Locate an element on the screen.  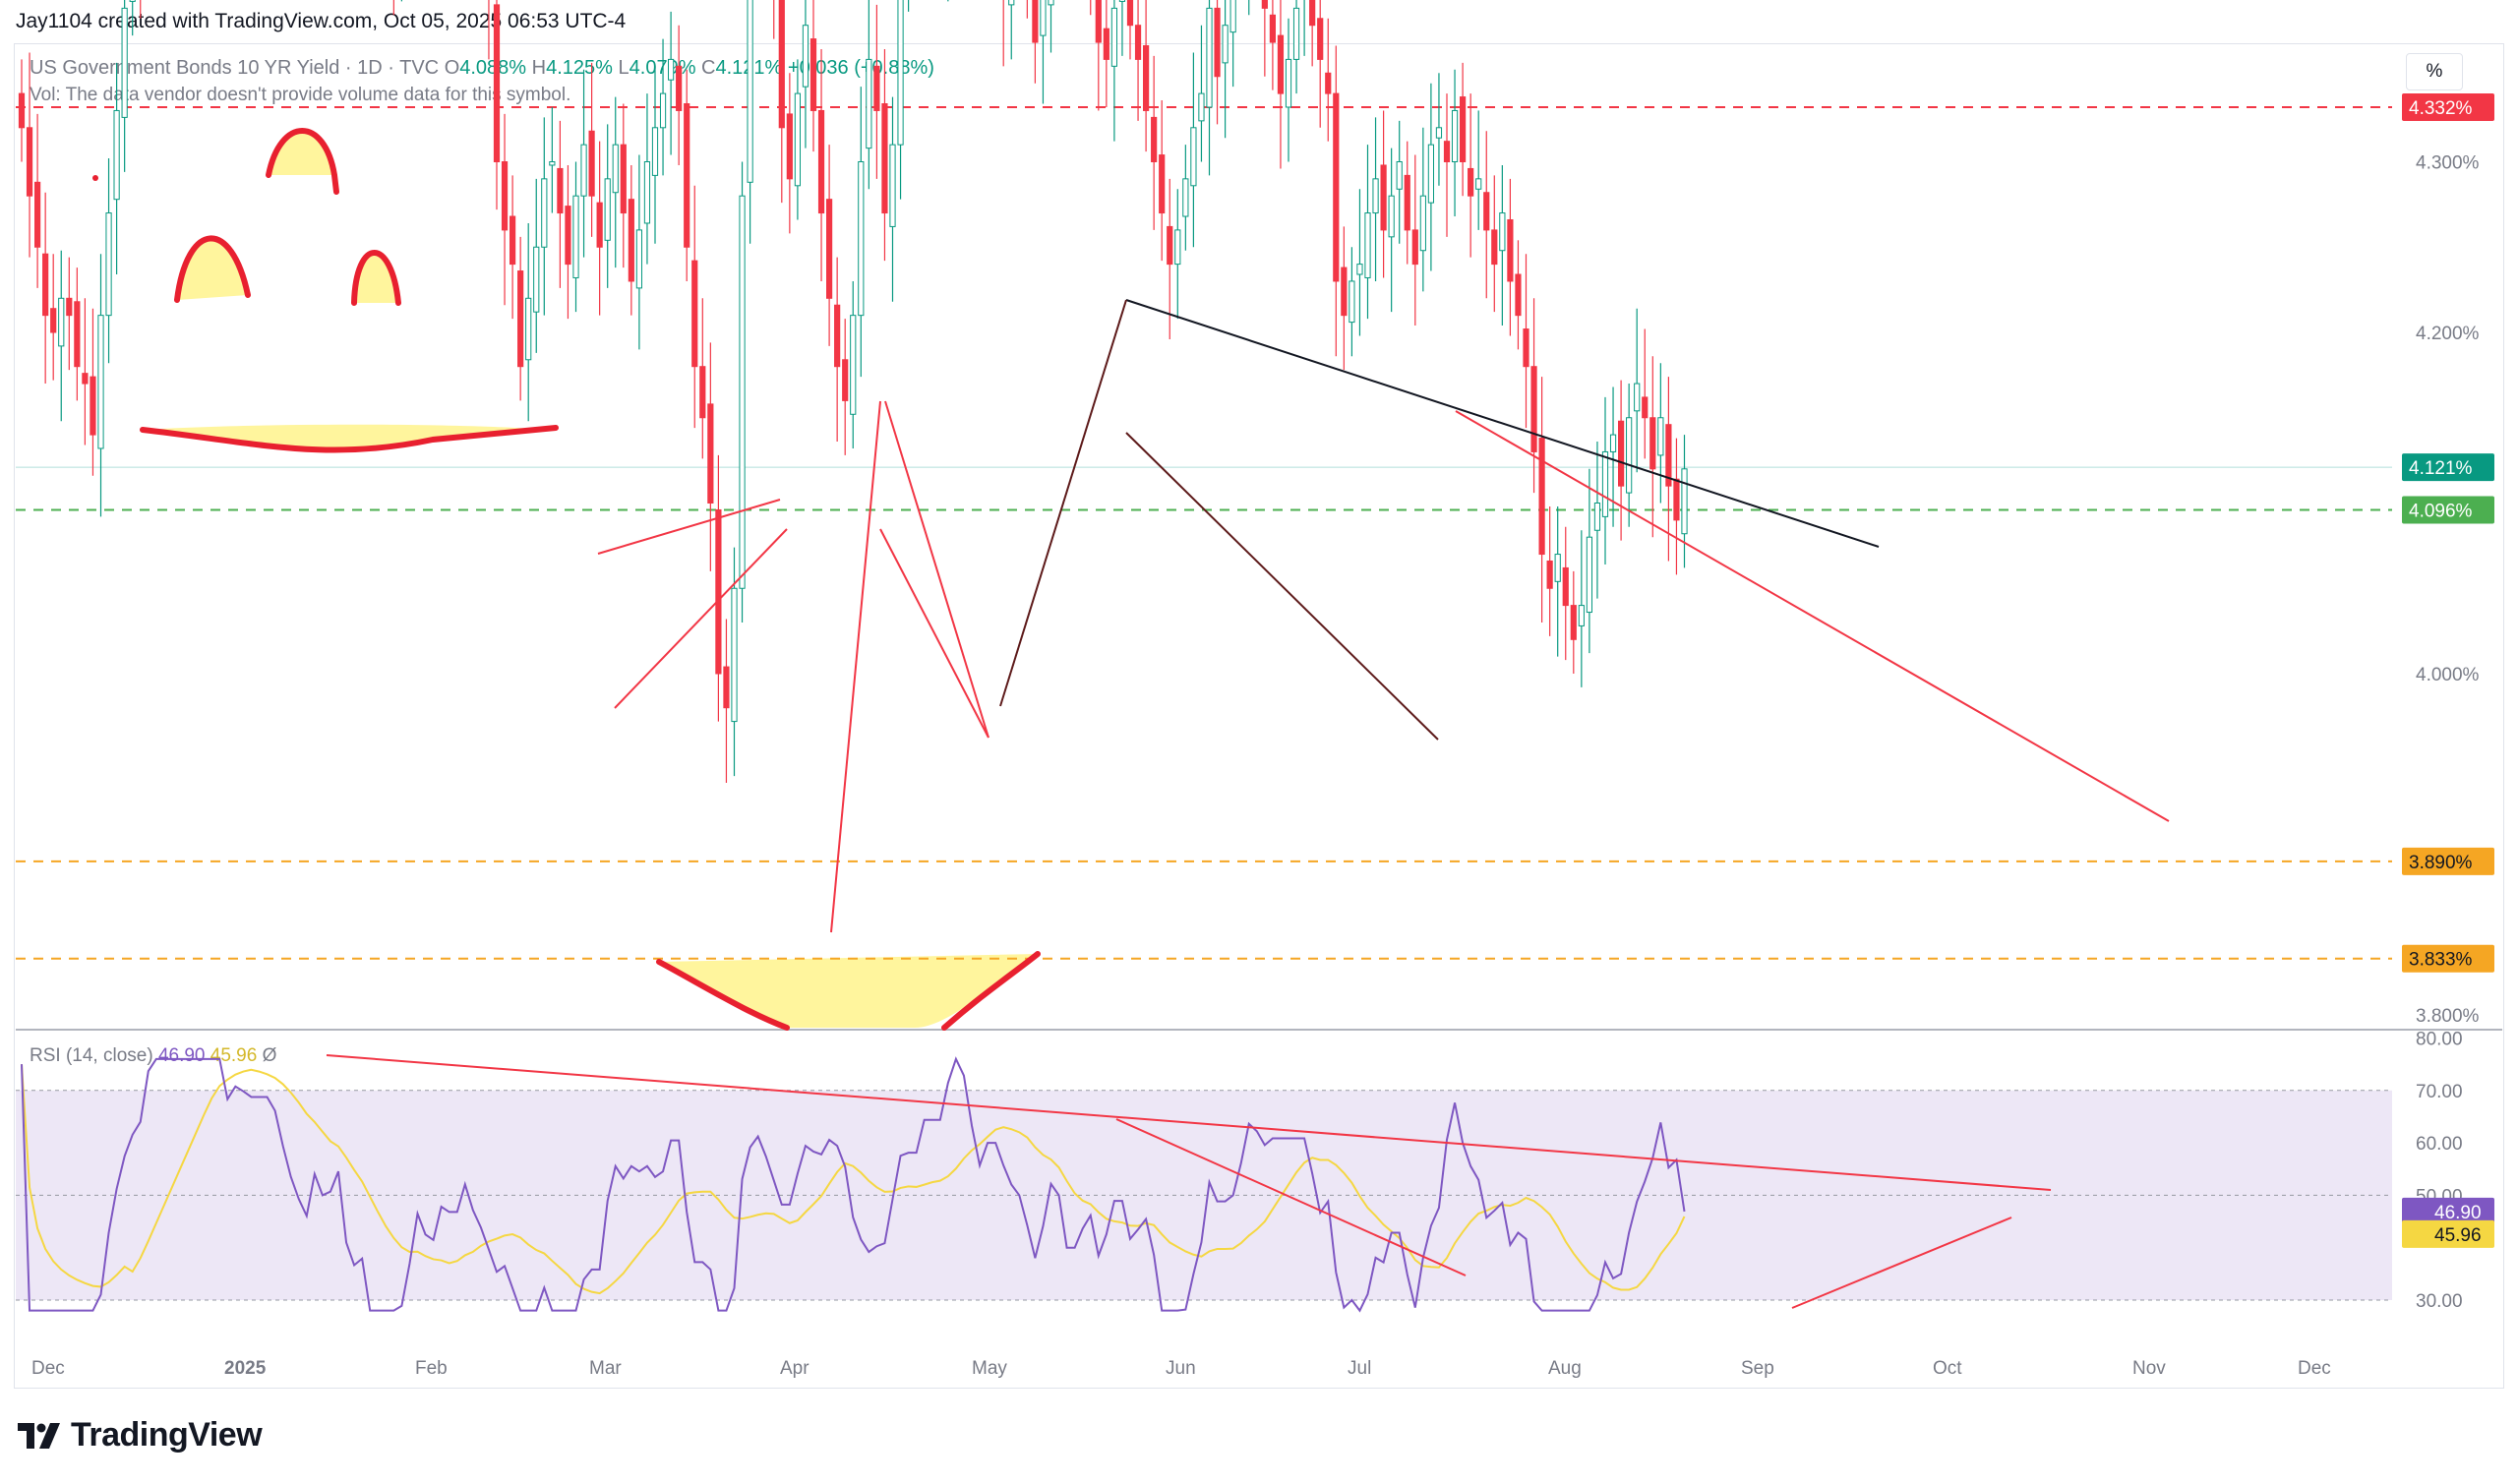
time-tick-label: Jun is located at coordinates (1181, 1369).